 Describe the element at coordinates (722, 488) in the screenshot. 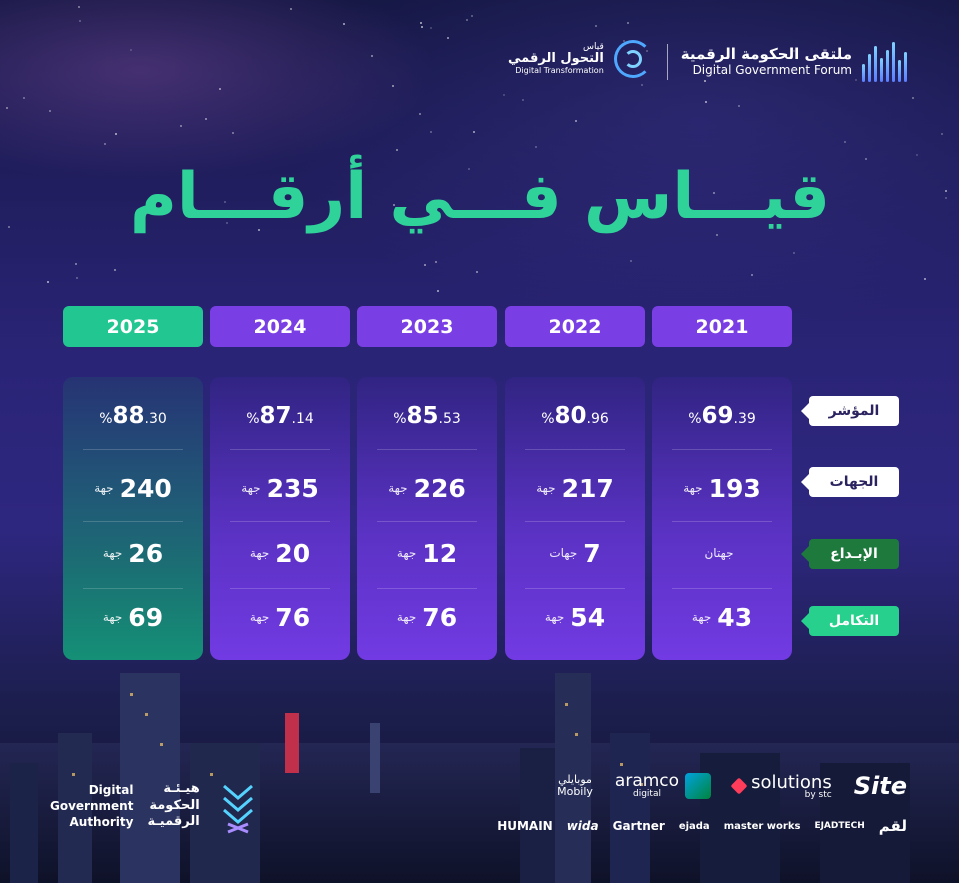

I see `entities-value: جهة 193` at that location.